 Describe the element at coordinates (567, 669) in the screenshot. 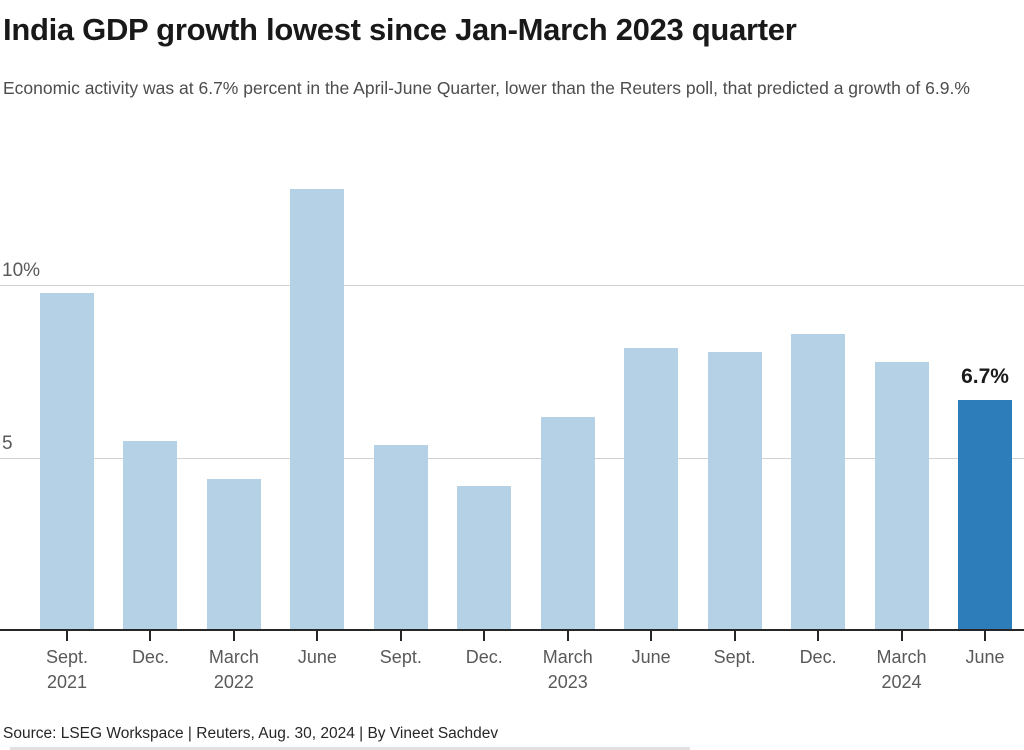

I see `x-axis-label-march-2023: March 2023` at that location.